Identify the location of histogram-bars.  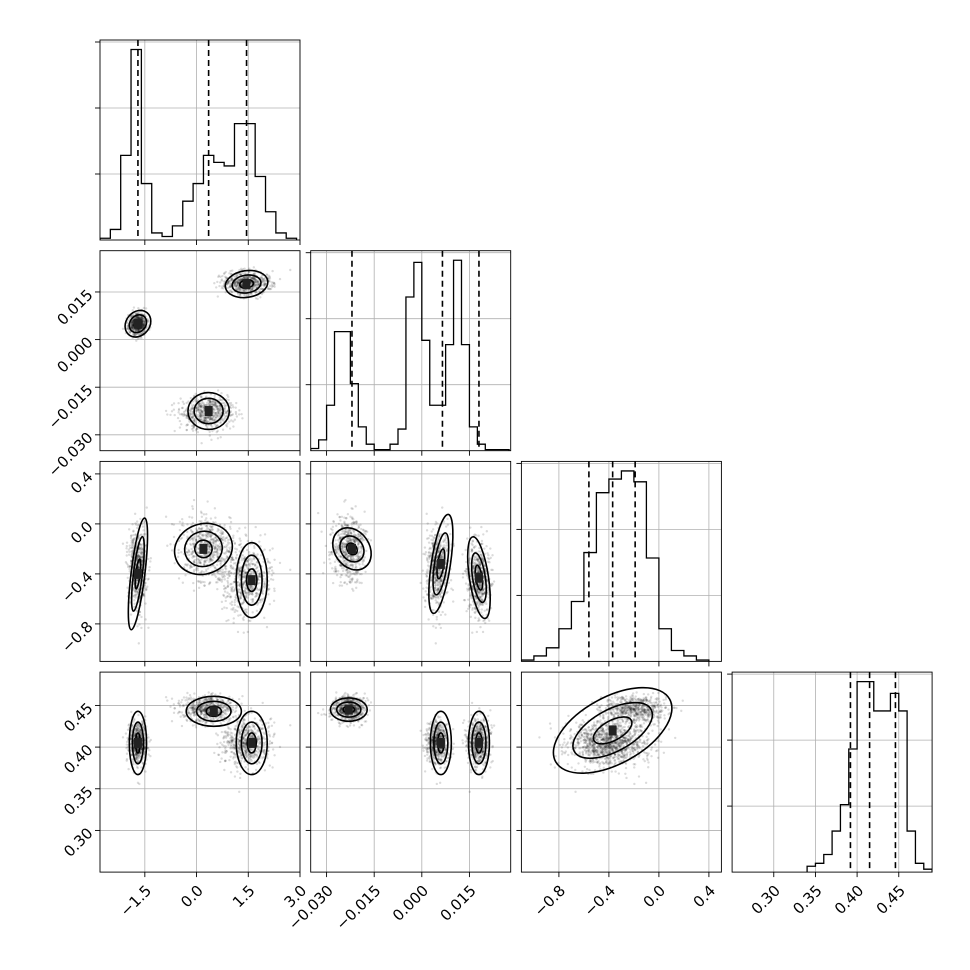
(410, 355).